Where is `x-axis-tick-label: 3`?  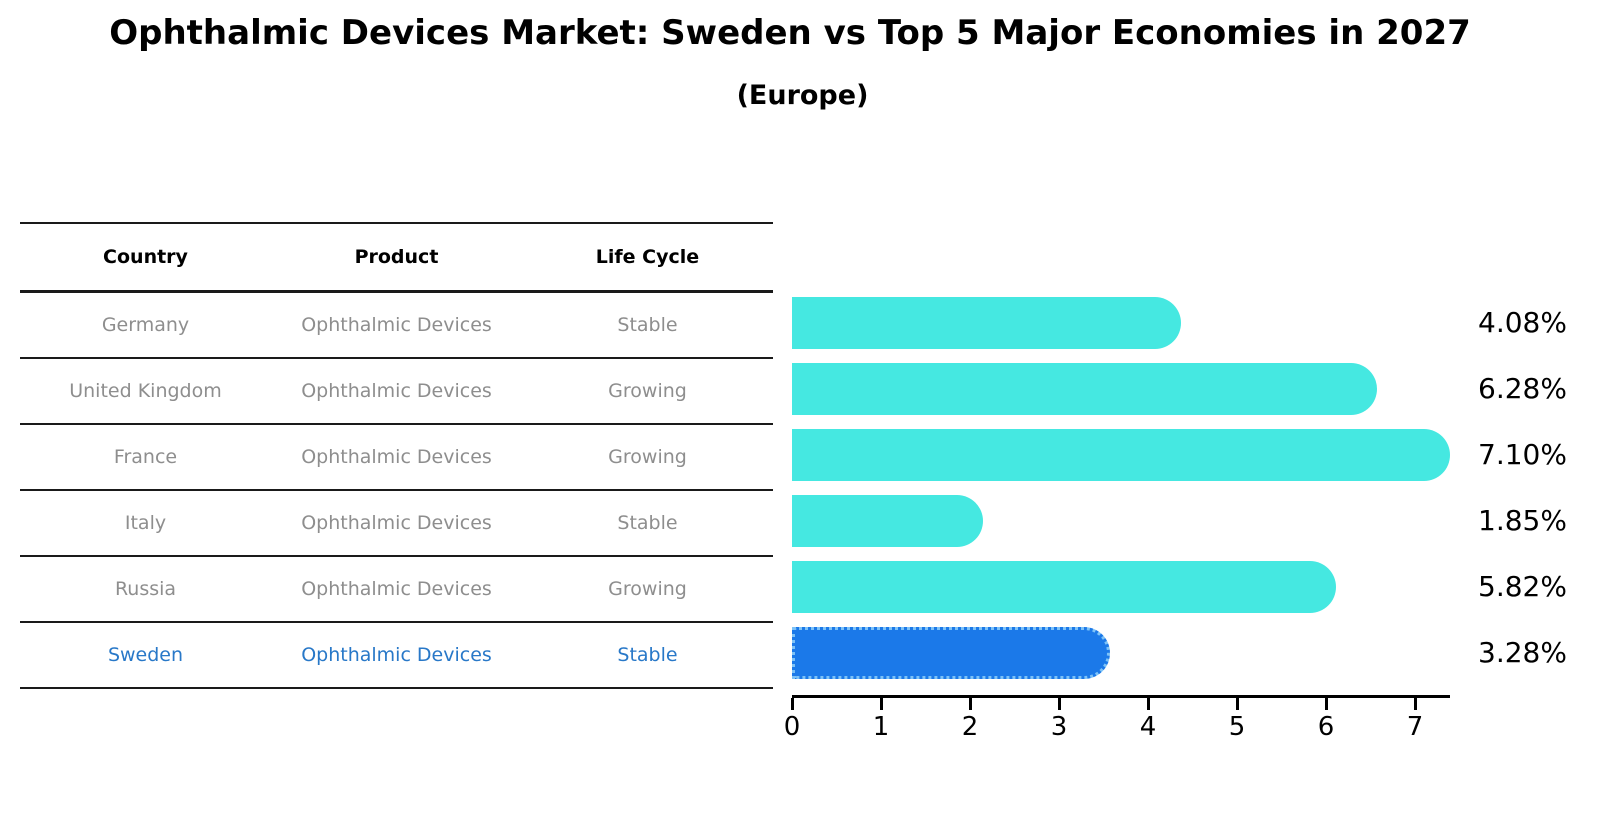
x-axis-tick-label: 3 is located at coordinates (1059, 727).